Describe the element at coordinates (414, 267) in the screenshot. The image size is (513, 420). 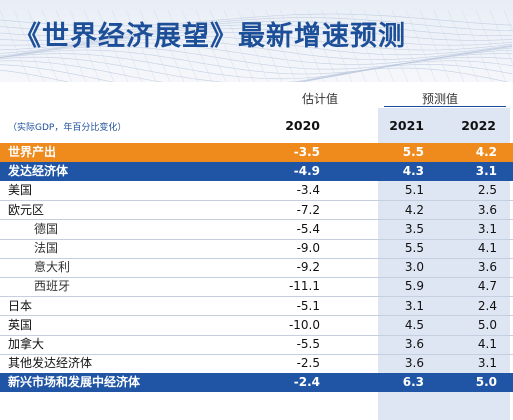
I see `value-2021: 3.0` at that location.